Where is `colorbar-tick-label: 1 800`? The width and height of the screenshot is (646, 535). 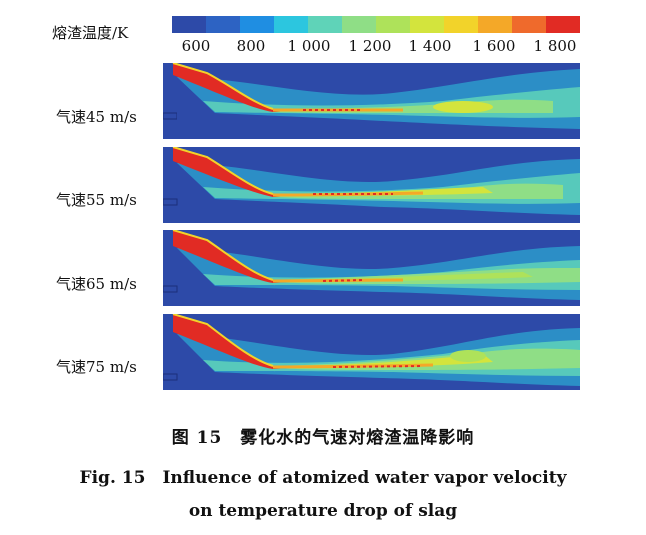 colorbar-tick-label: 1 800 is located at coordinates (555, 46).